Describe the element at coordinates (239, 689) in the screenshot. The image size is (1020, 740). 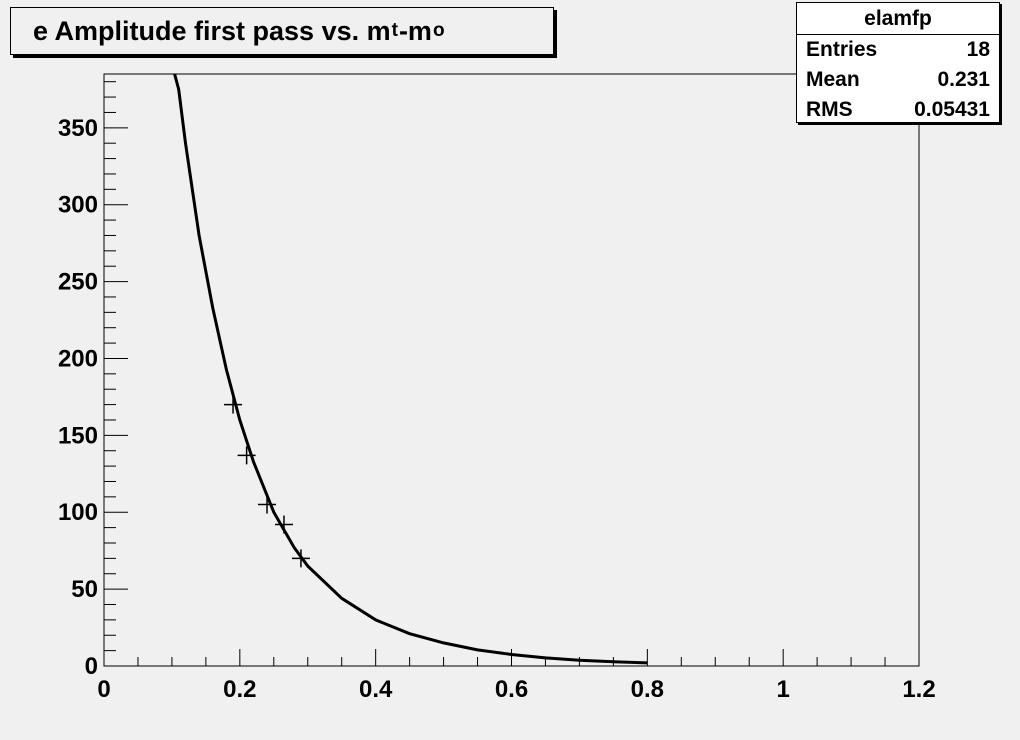
I see `x-tick-label: 0.2` at that location.